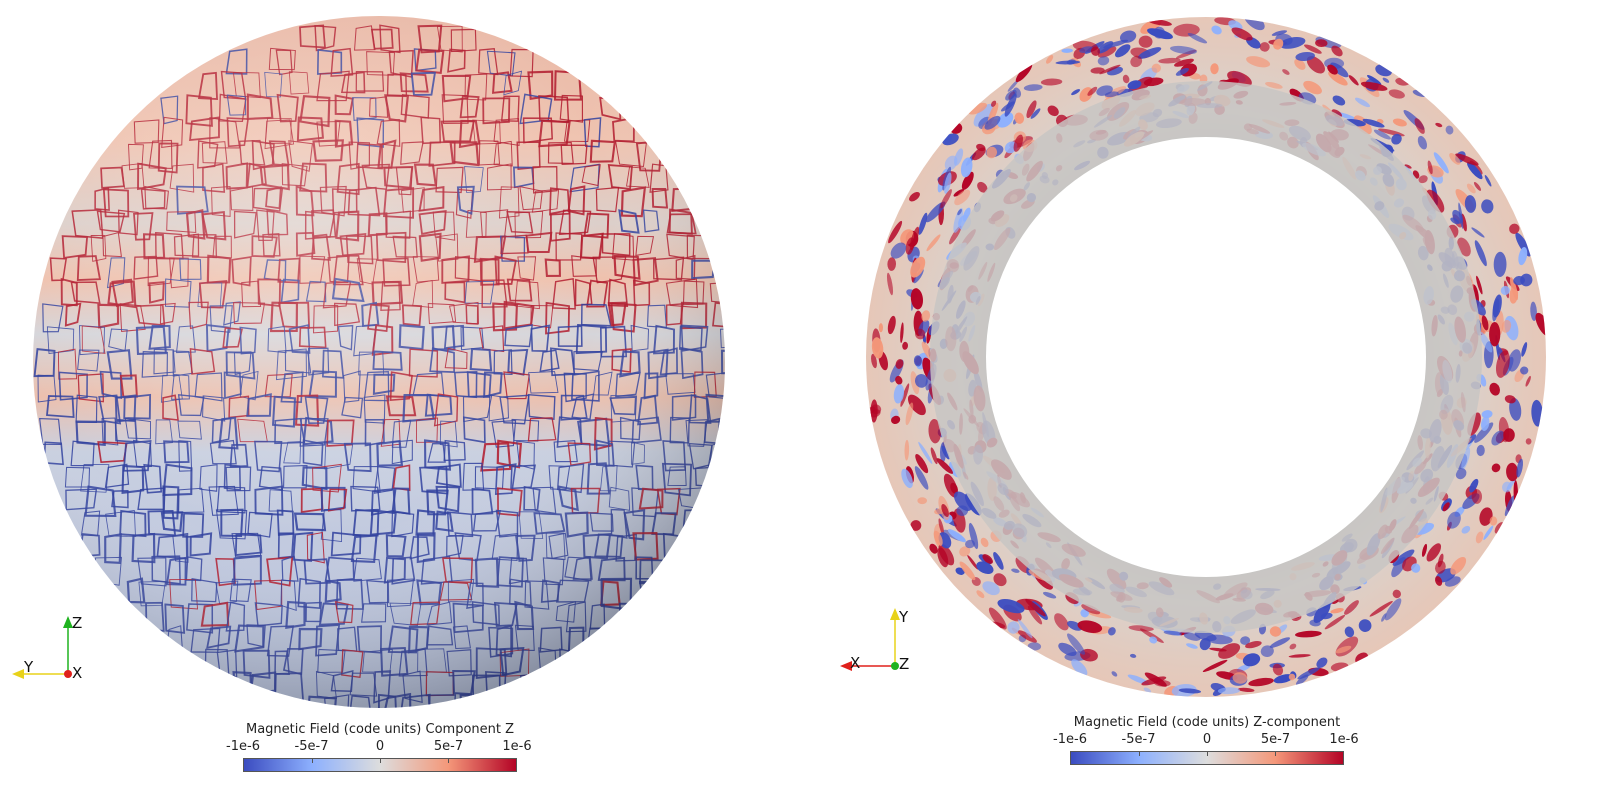  What do you see at coordinates (903, 617) in the screenshot?
I see `axis-label-up: Y` at bounding box center [903, 617].